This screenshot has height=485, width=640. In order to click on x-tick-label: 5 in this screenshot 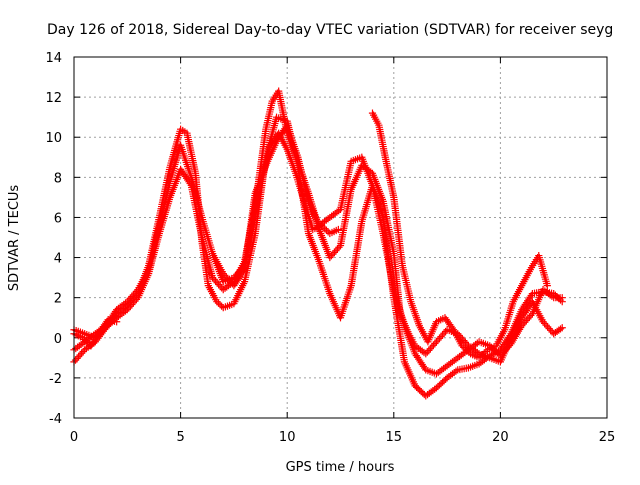, I will do `click(180, 437)`.